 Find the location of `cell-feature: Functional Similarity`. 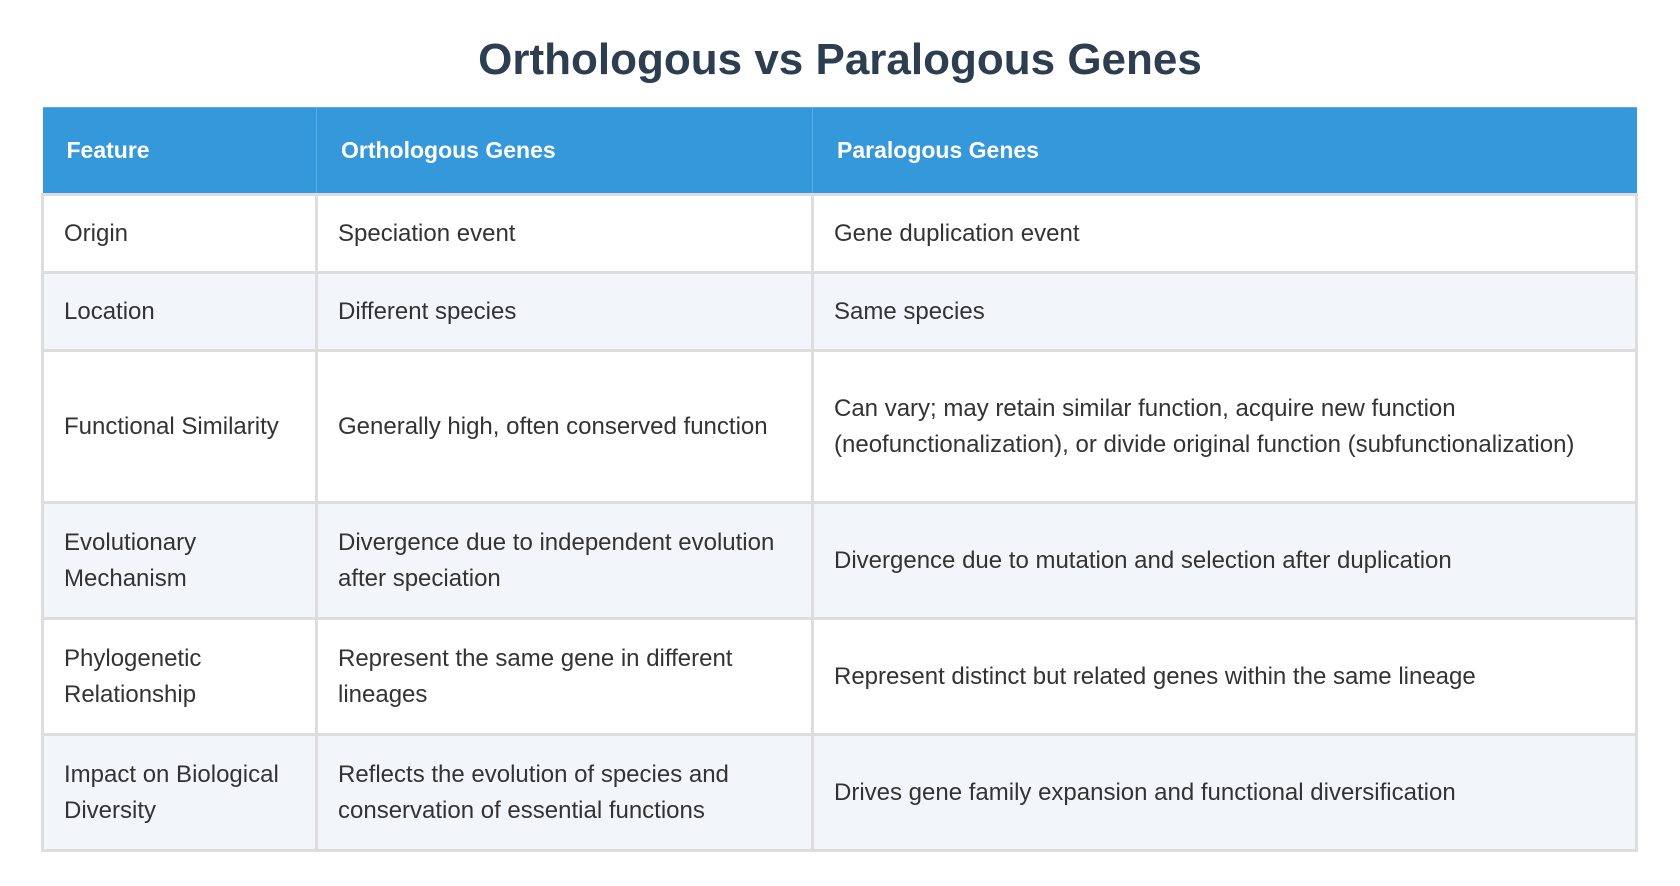

cell-feature: Functional Similarity is located at coordinates (179, 426).